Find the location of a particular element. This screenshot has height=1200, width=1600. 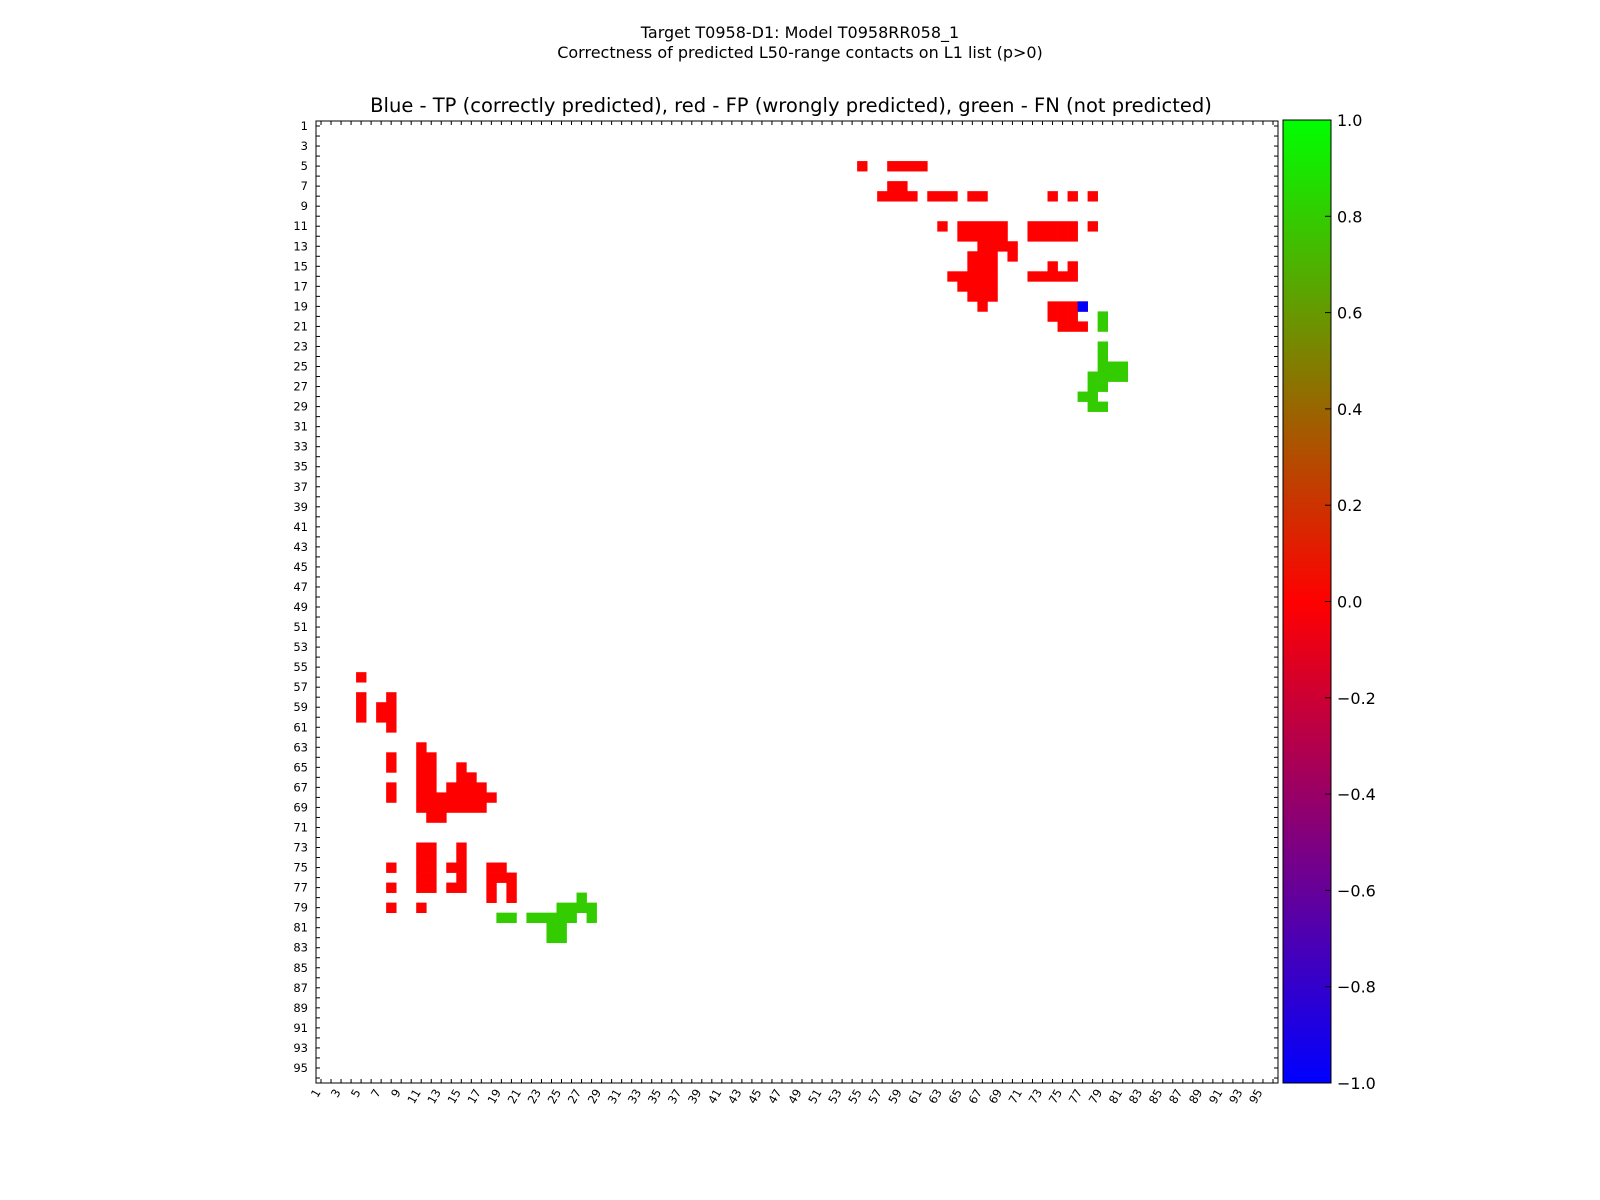

x-tick-label: 35 is located at coordinates (654, 1097).